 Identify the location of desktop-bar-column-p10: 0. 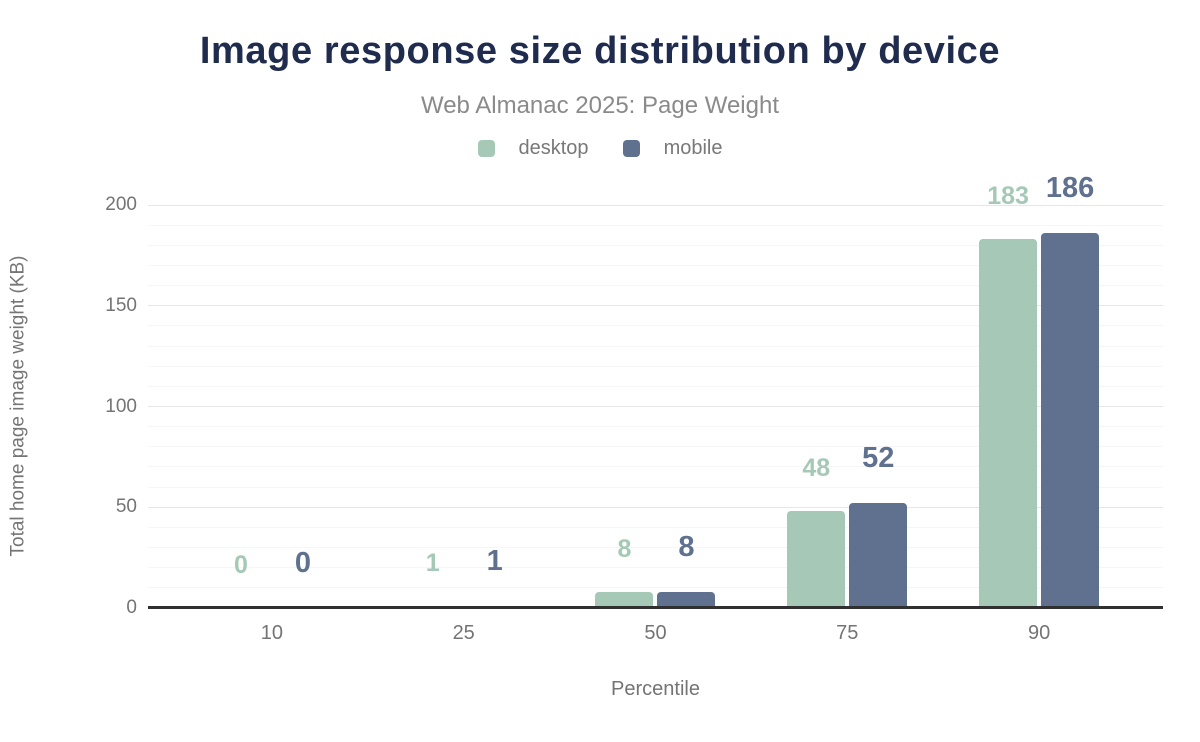
(241, 406).